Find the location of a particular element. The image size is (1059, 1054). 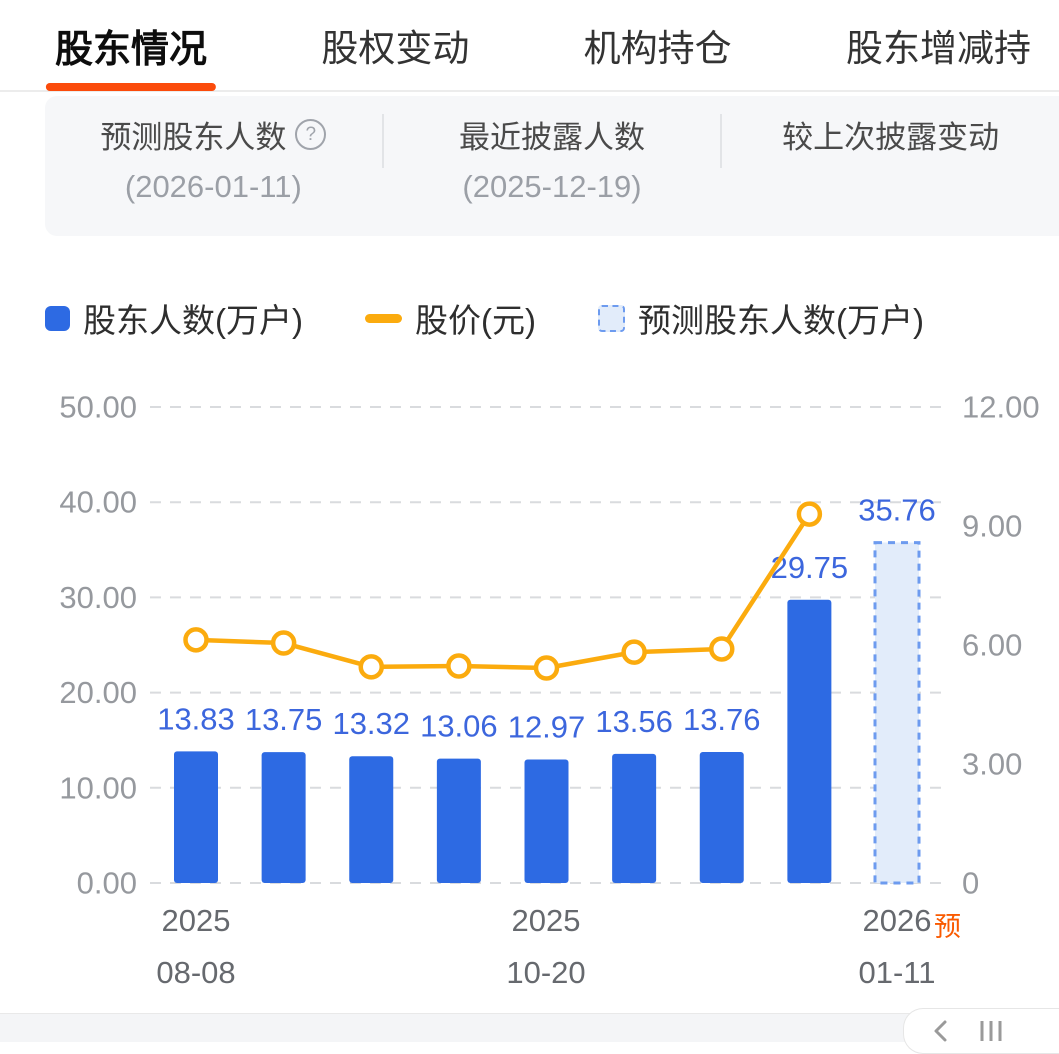

tab-label: 股东情况 is located at coordinates (131, 49).